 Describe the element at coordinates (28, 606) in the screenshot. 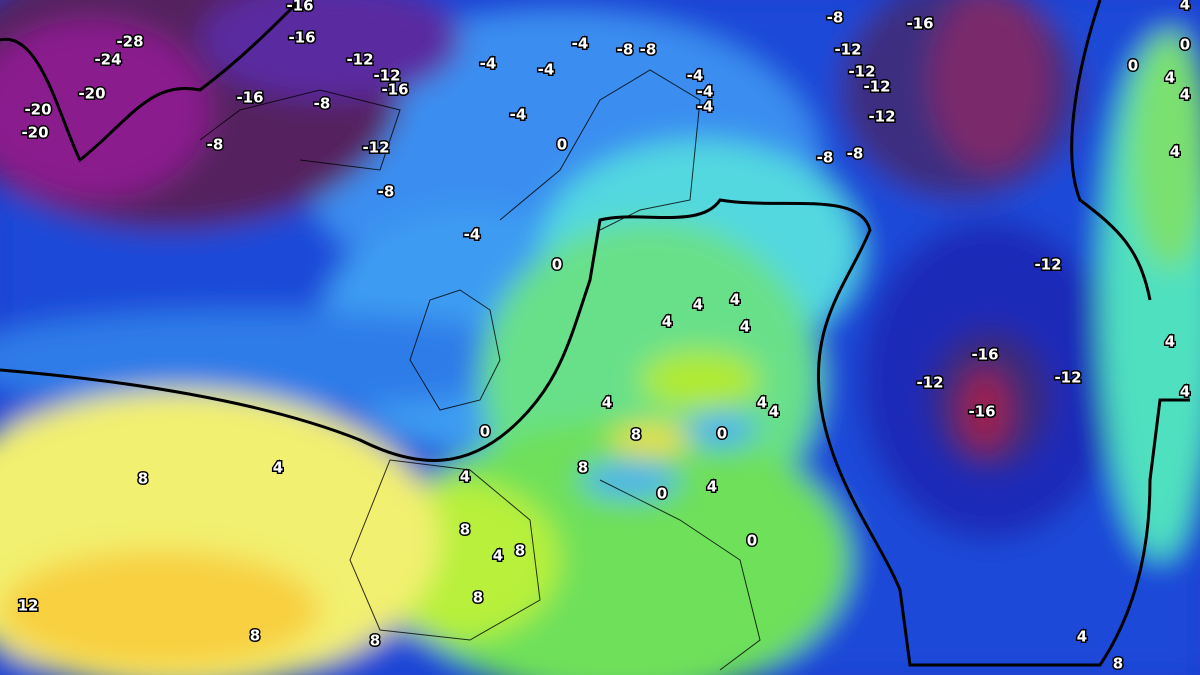

I see `temperature-label: 12` at that location.